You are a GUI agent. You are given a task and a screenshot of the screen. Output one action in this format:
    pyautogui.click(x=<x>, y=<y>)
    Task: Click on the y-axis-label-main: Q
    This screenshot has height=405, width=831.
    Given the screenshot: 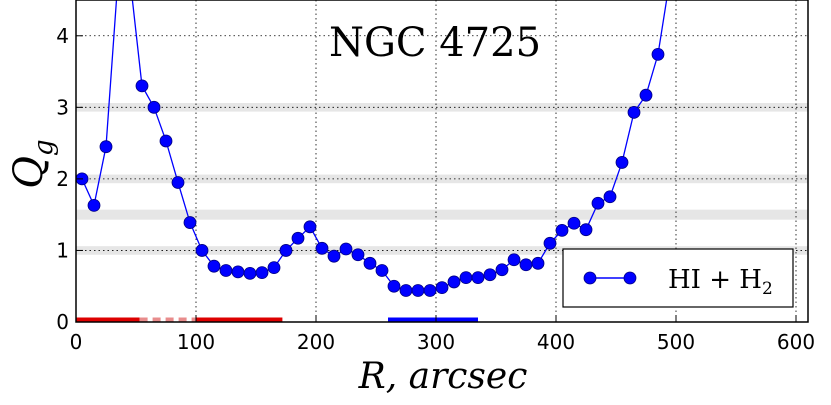 What is the action you would take?
    pyautogui.click(x=29, y=172)
    